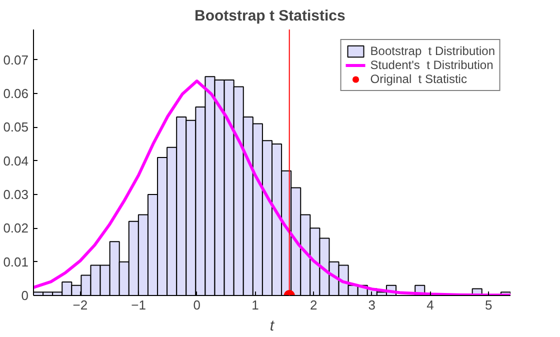 This screenshot has width=560, height=337. I want to click on legend-label: Bootstrap t Distribution, so click(432, 51).